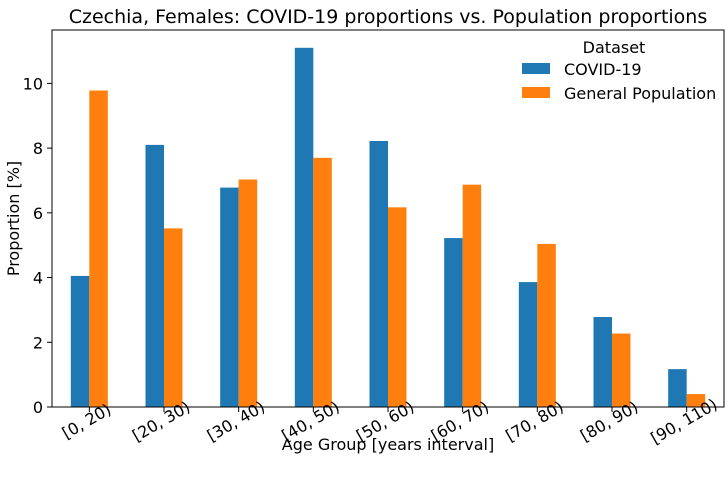 The height and width of the screenshot is (488, 728). I want to click on y-axis-ticks: 0 2 4 6 8 10, so click(37, 245).